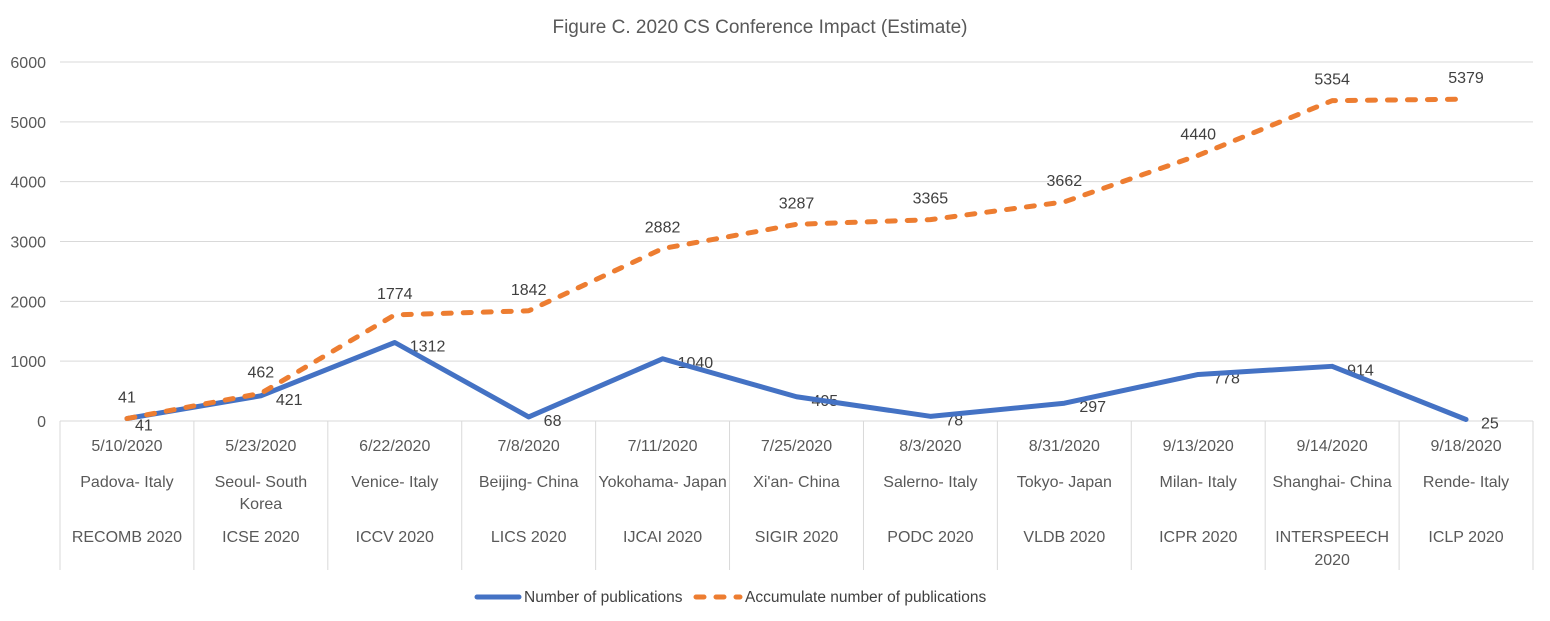 The image size is (1550, 621). I want to click on y-tick-label: 0, so click(41, 422).